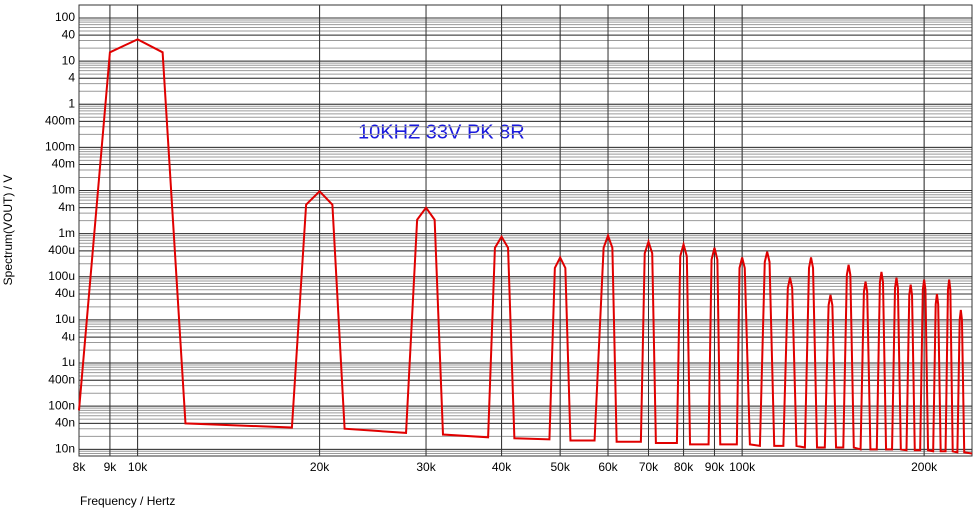  I want to click on y-tick-label: 40u, so click(65, 293).